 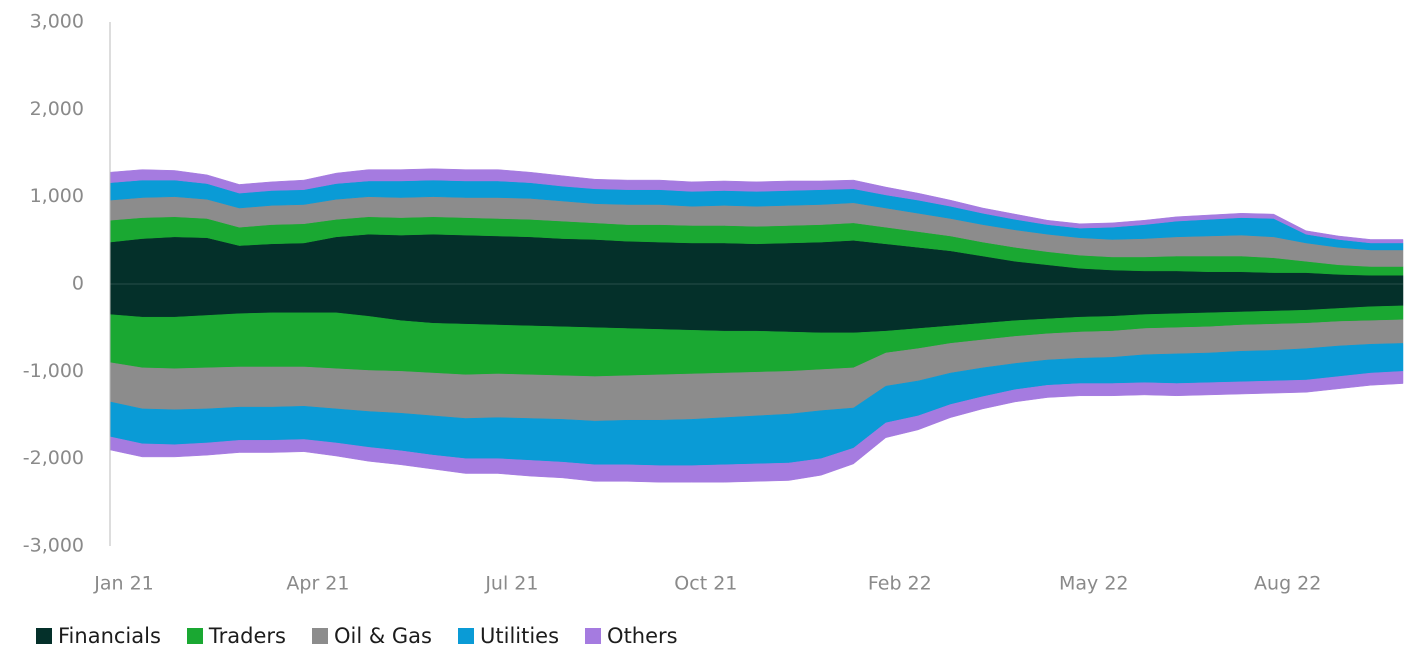 What do you see at coordinates (1287, 584) in the screenshot?
I see `x-tick-label: Aug 22` at bounding box center [1287, 584].